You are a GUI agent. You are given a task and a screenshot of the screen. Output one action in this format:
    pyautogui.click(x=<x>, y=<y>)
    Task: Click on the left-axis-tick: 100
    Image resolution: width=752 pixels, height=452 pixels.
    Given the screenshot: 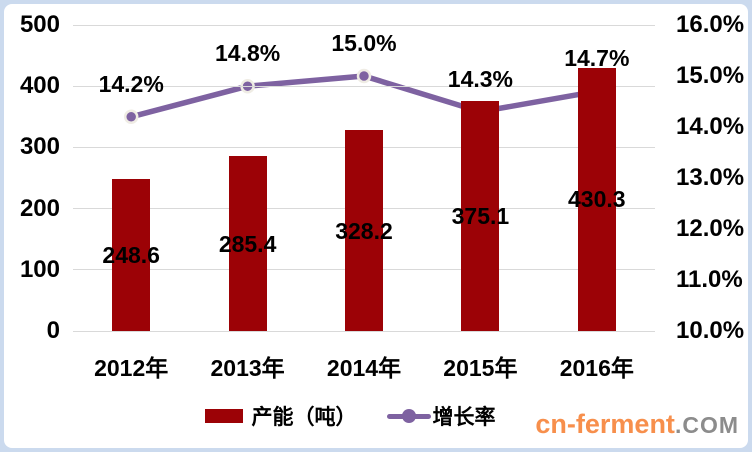 What is the action you would take?
    pyautogui.click(x=39, y=269)
    